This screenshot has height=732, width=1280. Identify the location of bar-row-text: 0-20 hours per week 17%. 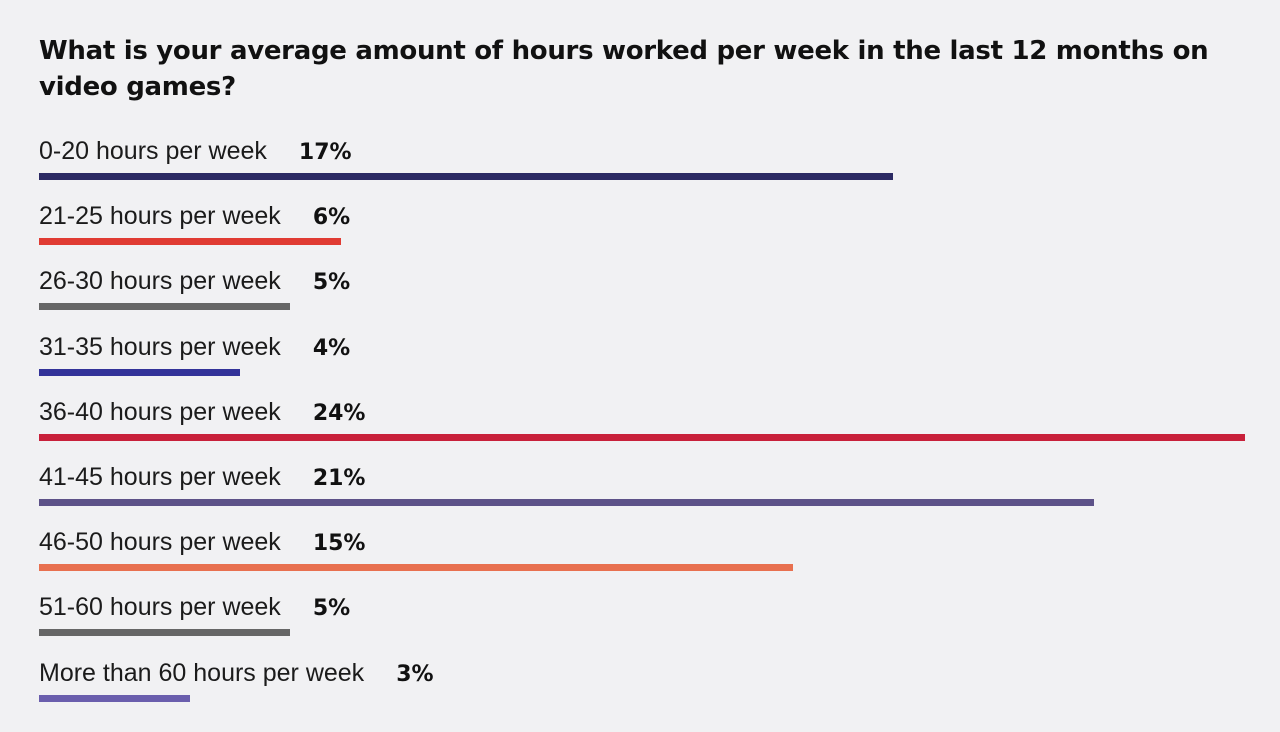
(195, 153).